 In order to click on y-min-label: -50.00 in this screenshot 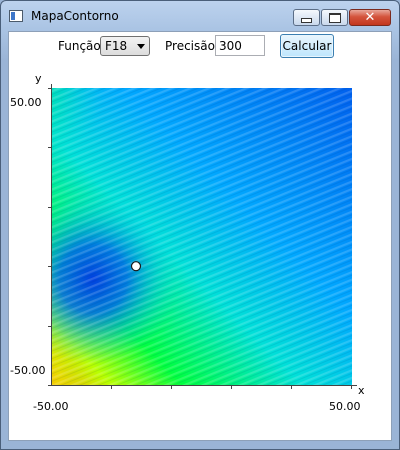, I will do `click(27, 370)`.